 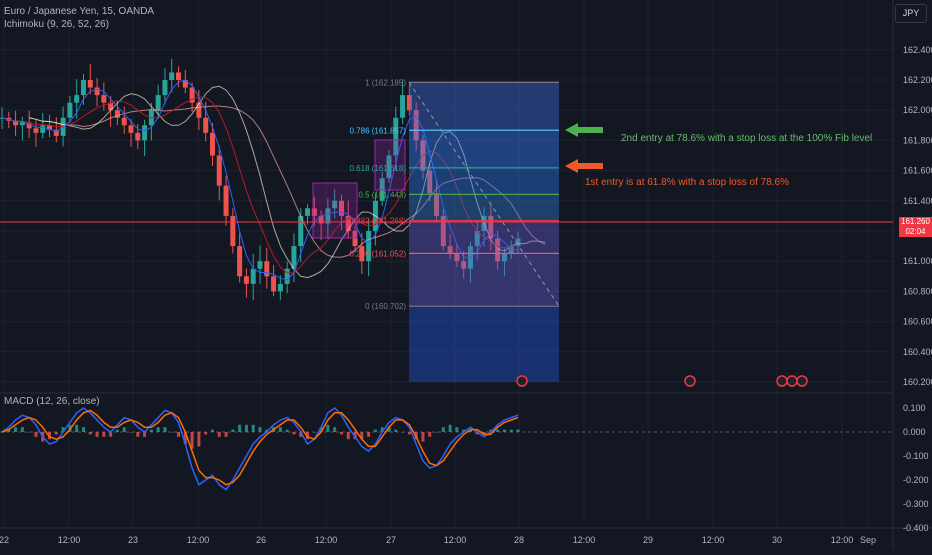 What do you see at coordinates (52, 401) in the screenshot?
I see `macd-legend: MACD (12, 26, close)` at bounding box center [52, 401].